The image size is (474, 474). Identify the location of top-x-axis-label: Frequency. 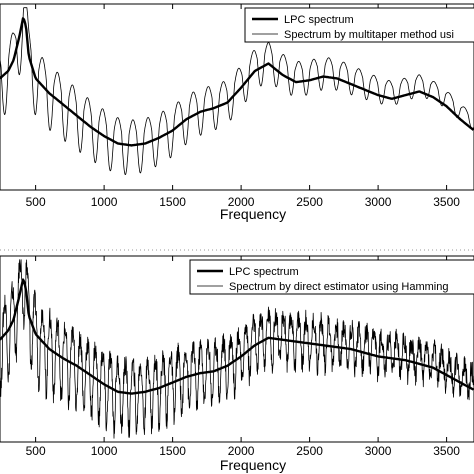
(253, 214).